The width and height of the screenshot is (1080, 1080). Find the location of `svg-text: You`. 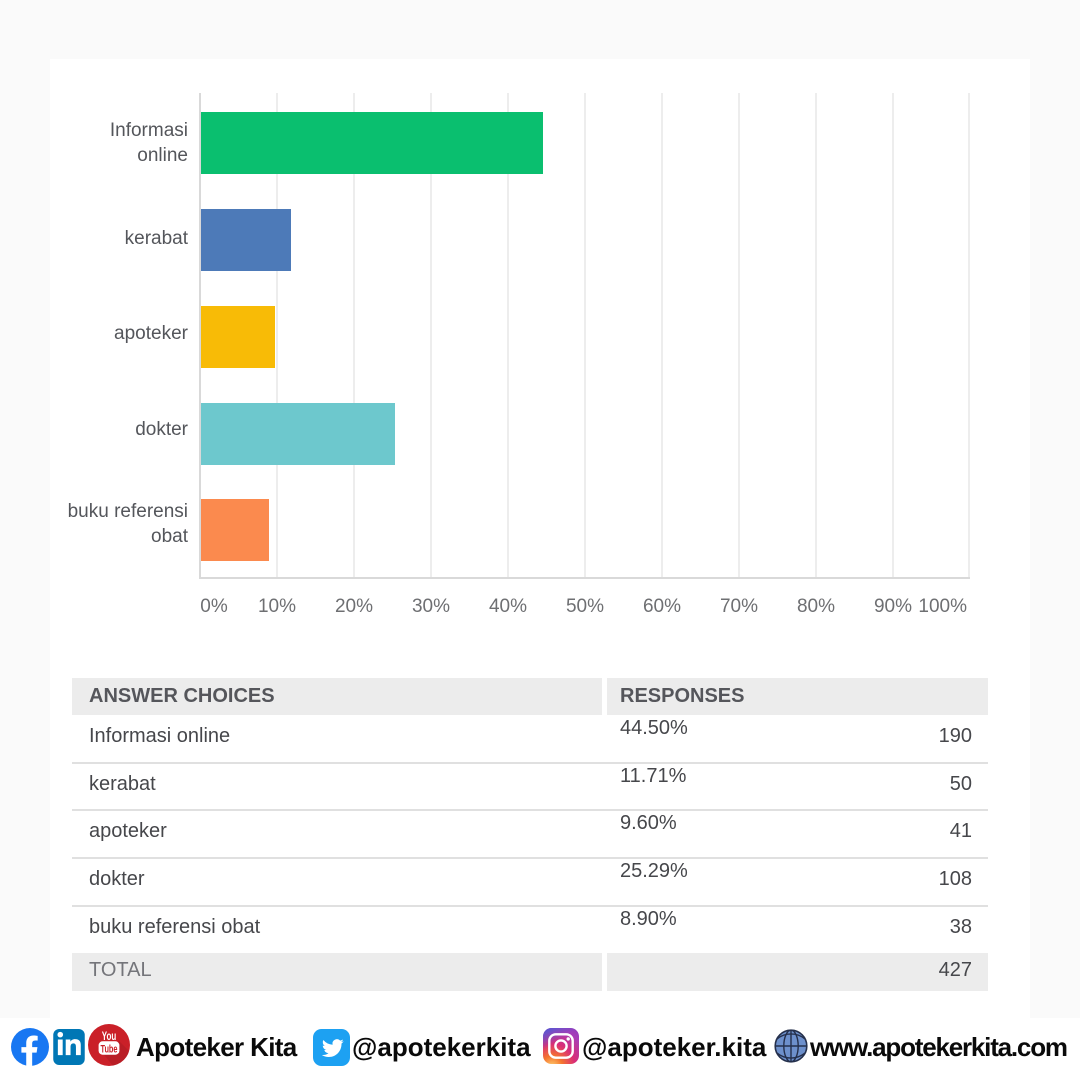

svg-text: You is located at coordinates (109, 1036).